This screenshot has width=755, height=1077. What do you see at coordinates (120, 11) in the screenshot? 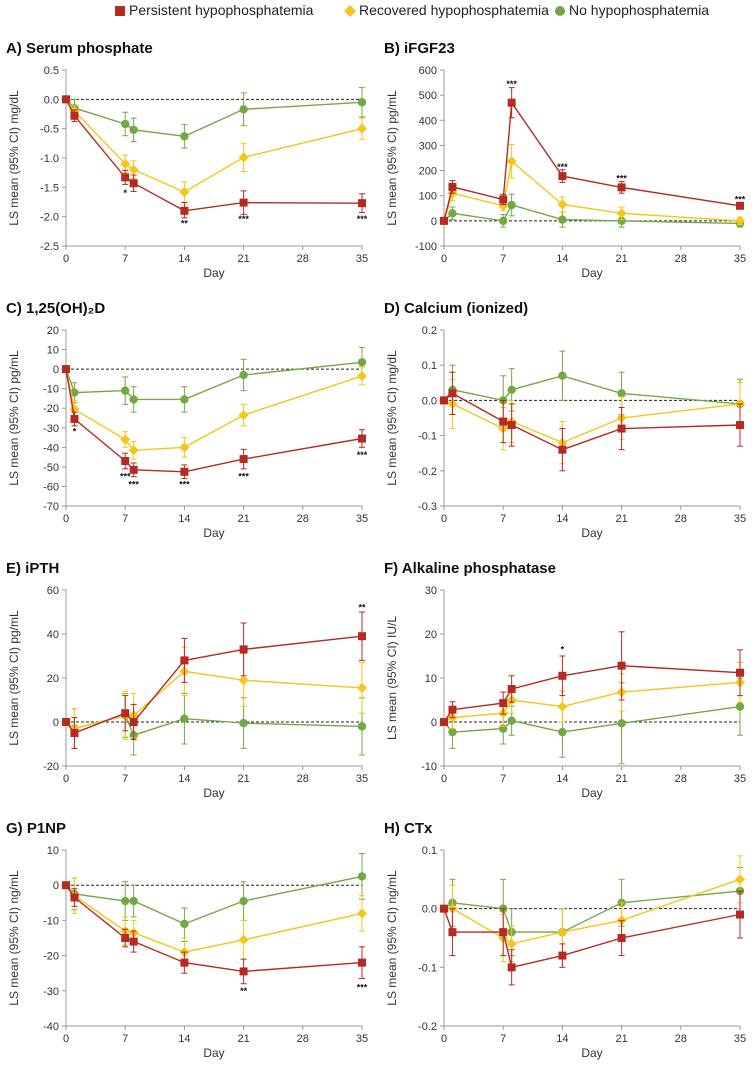
I see `legend-square-marker` at bounding box center [120, 11].